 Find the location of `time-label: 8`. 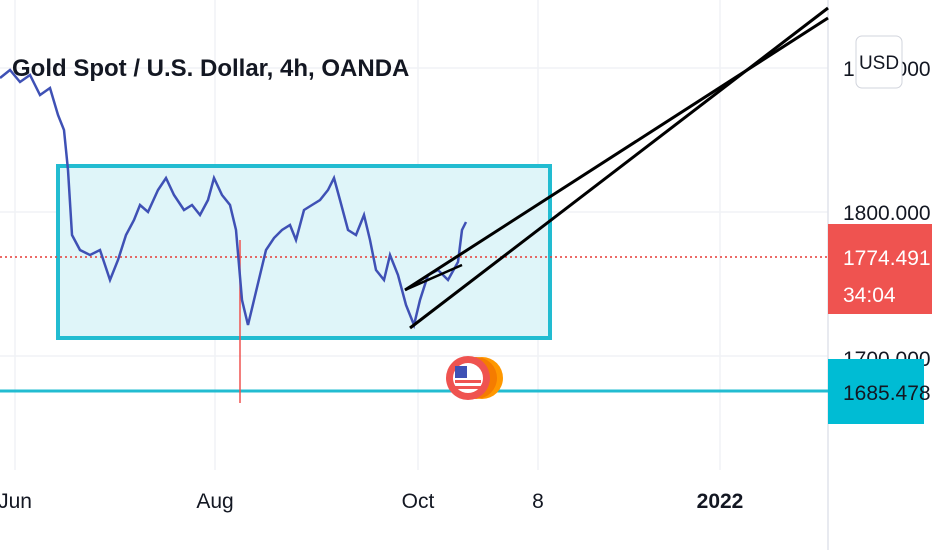

time-label: 8 is located at coordinates (538, 501).